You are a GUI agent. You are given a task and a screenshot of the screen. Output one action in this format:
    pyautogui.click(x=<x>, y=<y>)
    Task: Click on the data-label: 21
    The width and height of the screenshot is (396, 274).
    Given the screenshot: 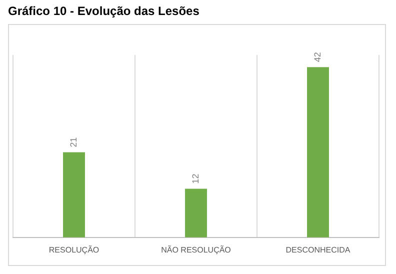 What is the action you would take?
    pyautogui.click(x=73, y=142)
    